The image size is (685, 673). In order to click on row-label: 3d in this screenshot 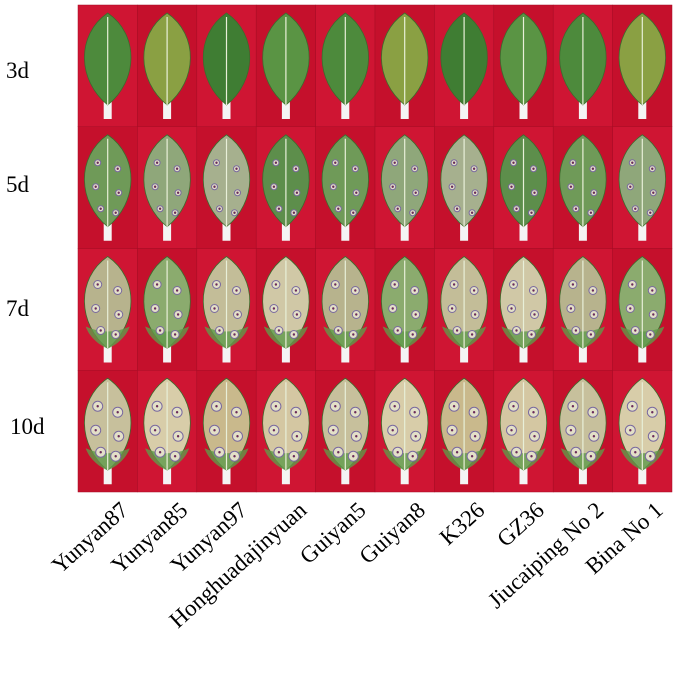, I will do `click(18, 70)`.